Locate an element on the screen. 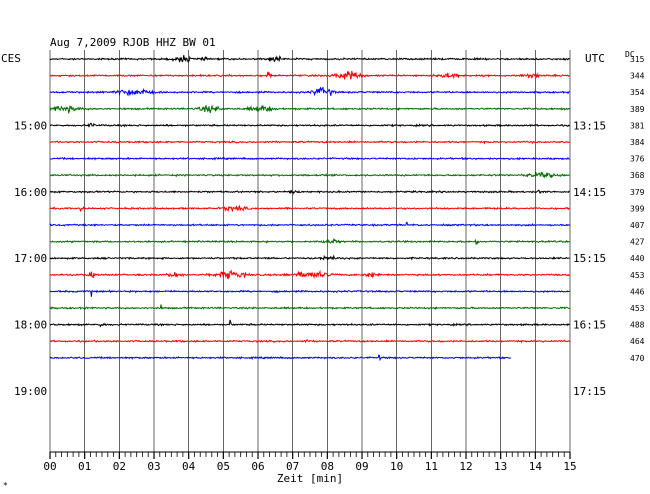 This screenshot has width=650, height=494. dc-value: 315 is located at coordinates (637, 59).